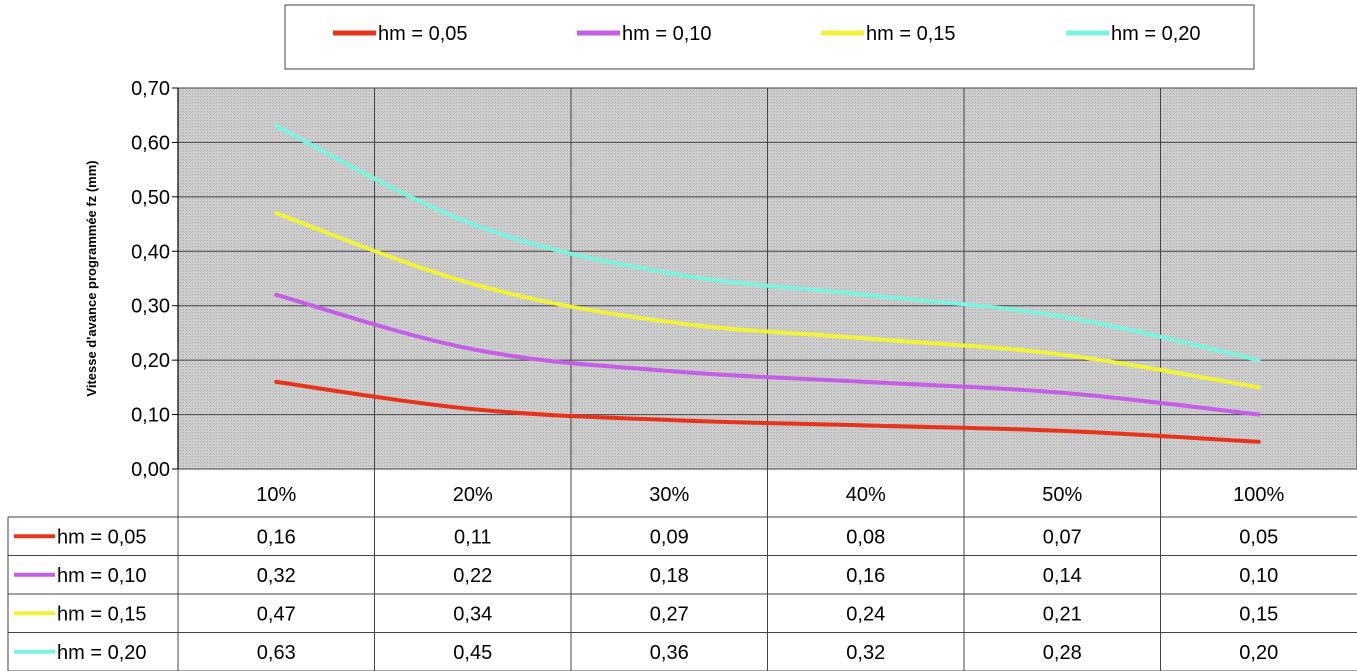  I want to click on legend-label: hm = 0,15, so click(911, 34).